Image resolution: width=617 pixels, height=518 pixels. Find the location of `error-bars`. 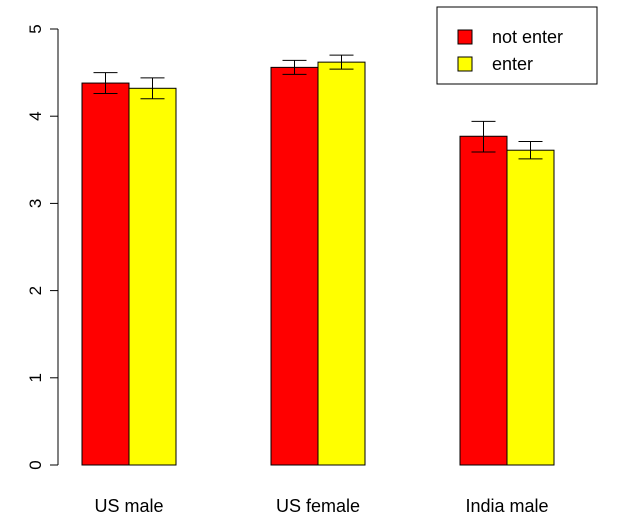

error-bars is located at coordinates (318, 107).